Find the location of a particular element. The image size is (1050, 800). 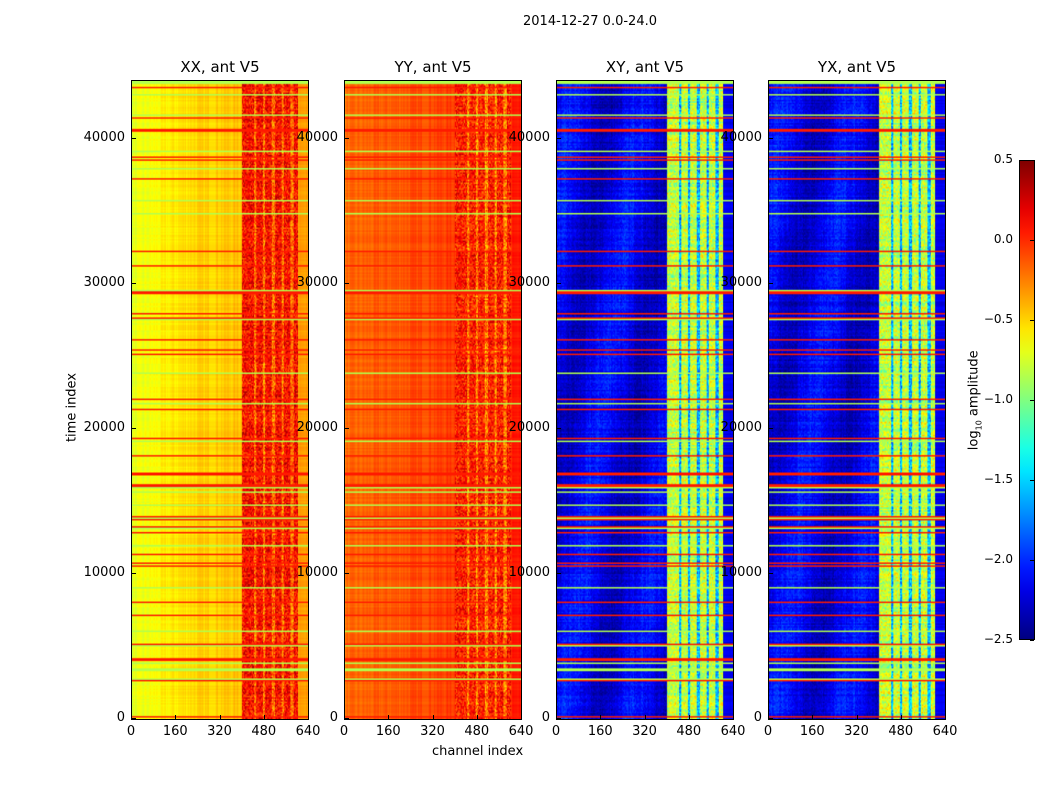

panel-title: YX, ant V5 is located at coordinates (857, 67).